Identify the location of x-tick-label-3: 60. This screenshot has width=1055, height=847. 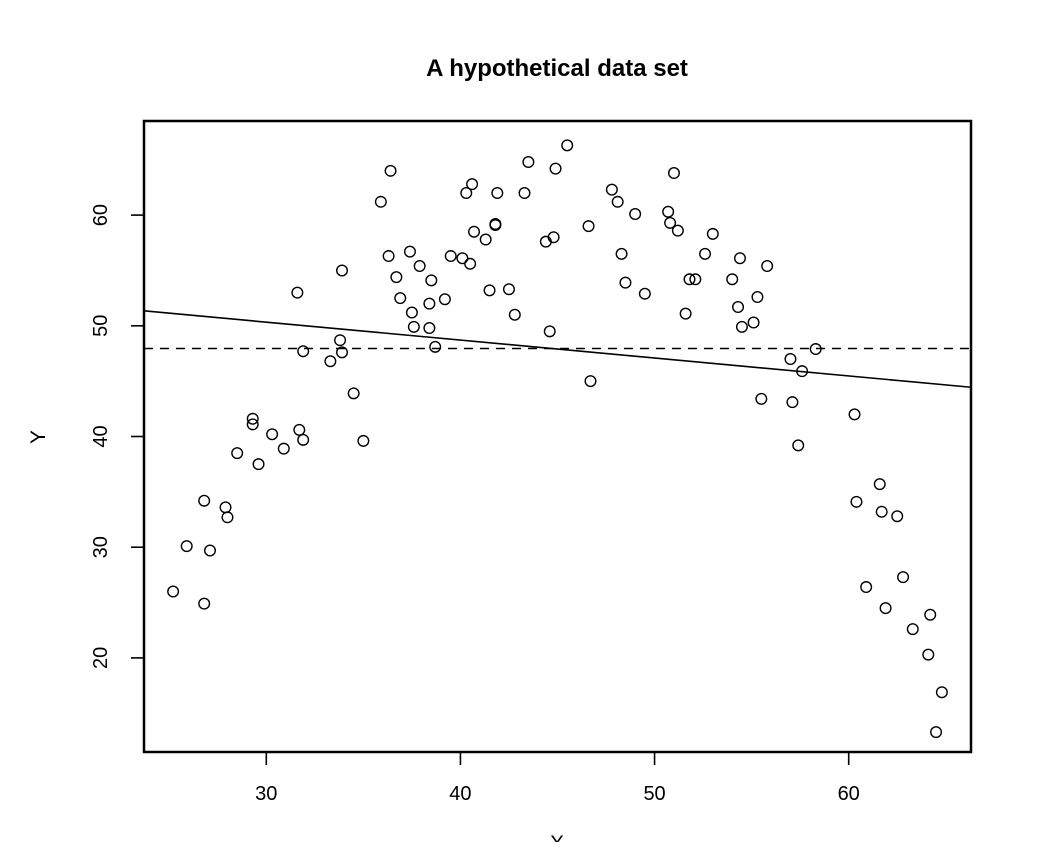
(849, 794).